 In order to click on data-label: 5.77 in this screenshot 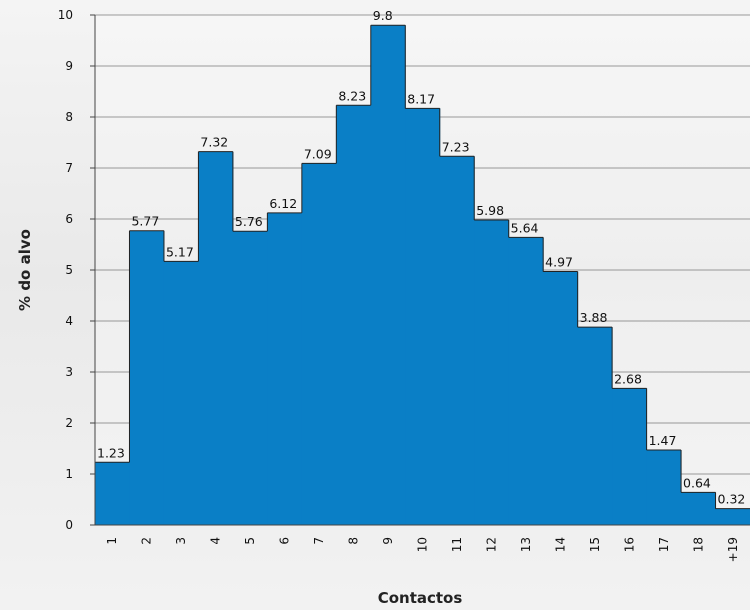, I will do `click(145, 221)`.